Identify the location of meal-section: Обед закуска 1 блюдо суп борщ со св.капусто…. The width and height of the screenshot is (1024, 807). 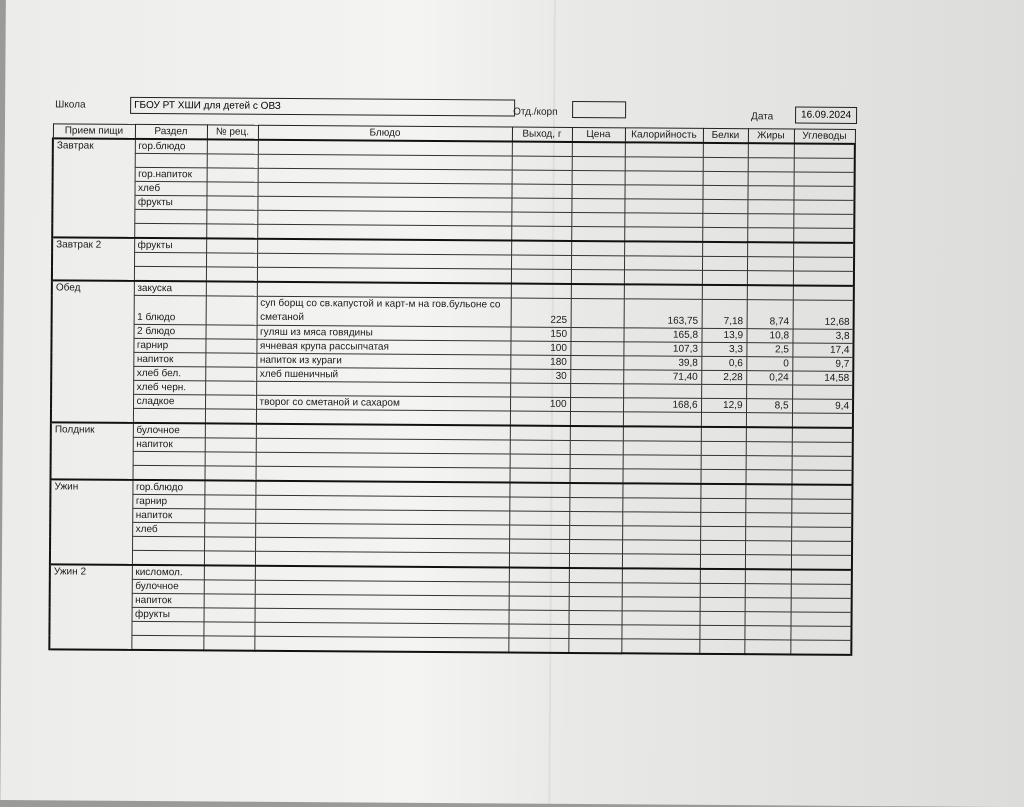
(452, 354).